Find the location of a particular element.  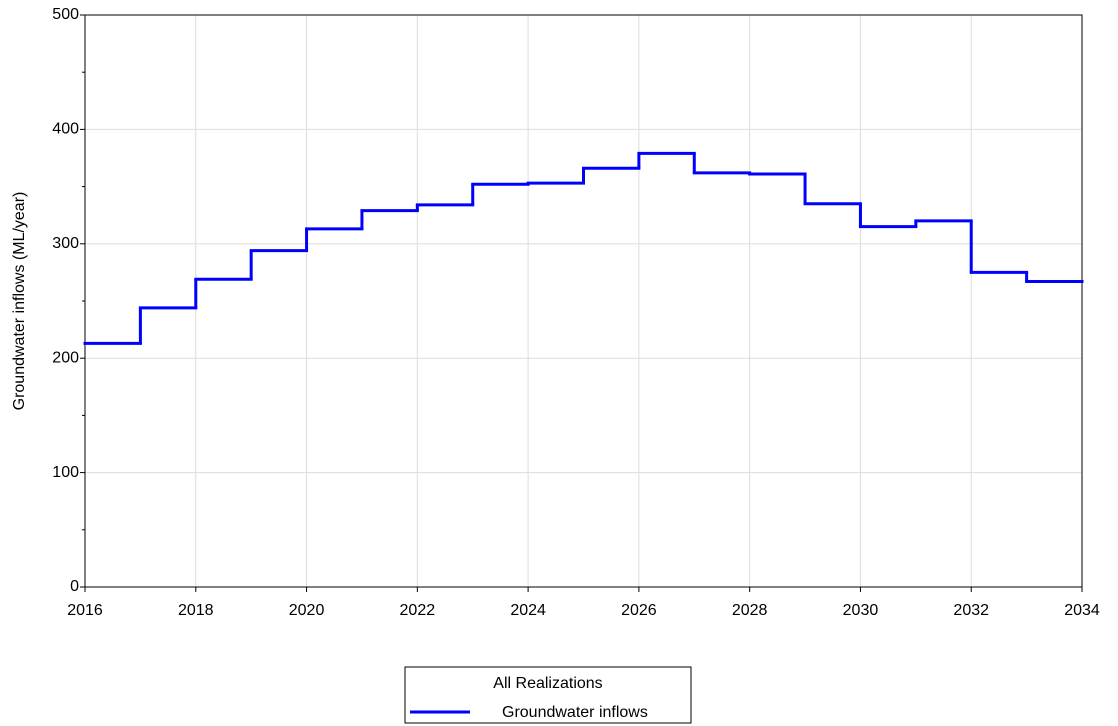

x-tick-label: 2028 is located at coordinates (750, 610).